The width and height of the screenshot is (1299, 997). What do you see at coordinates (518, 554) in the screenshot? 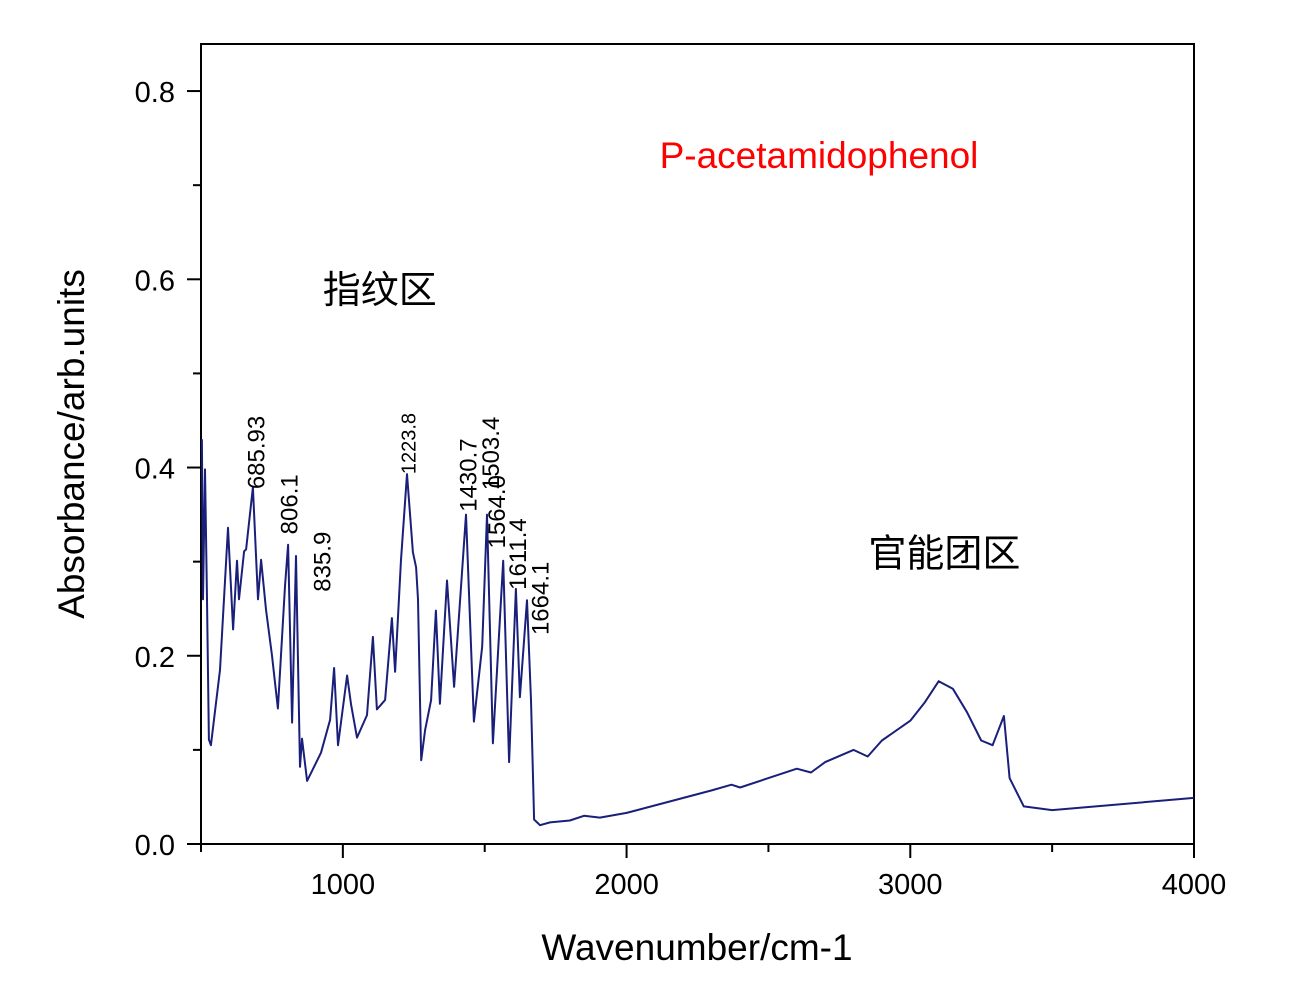
I see `peak-label: 1611.4` at bounding box center [518, 554].